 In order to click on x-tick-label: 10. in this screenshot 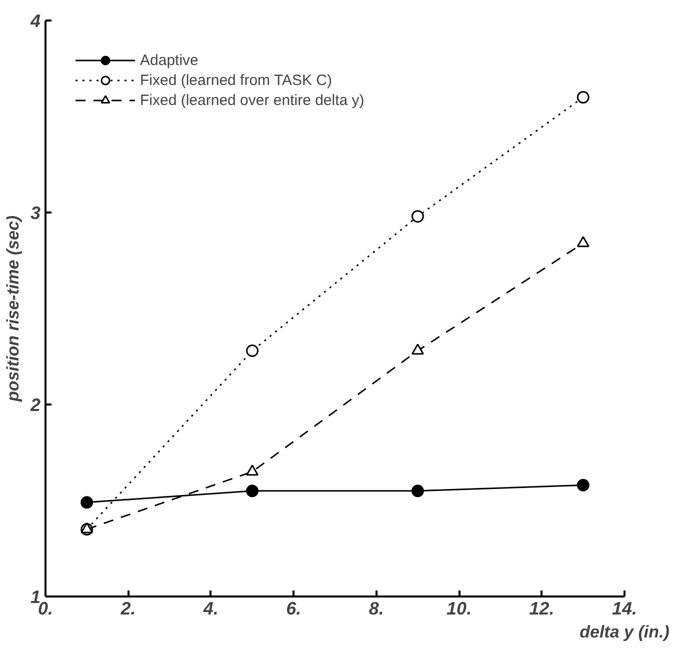, I will do `click(459, 608)`.